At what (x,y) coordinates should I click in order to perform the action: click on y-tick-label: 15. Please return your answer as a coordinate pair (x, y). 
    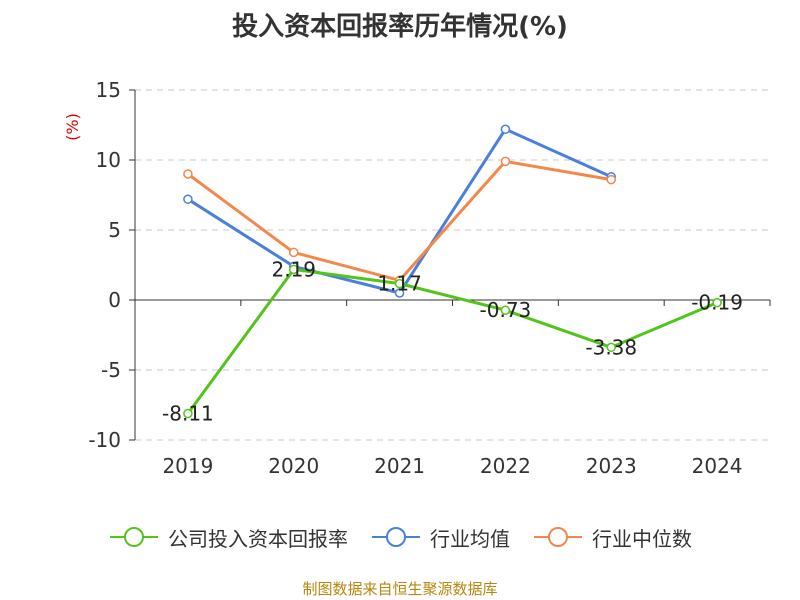
    Looking at the image, I should click on (108, 90).